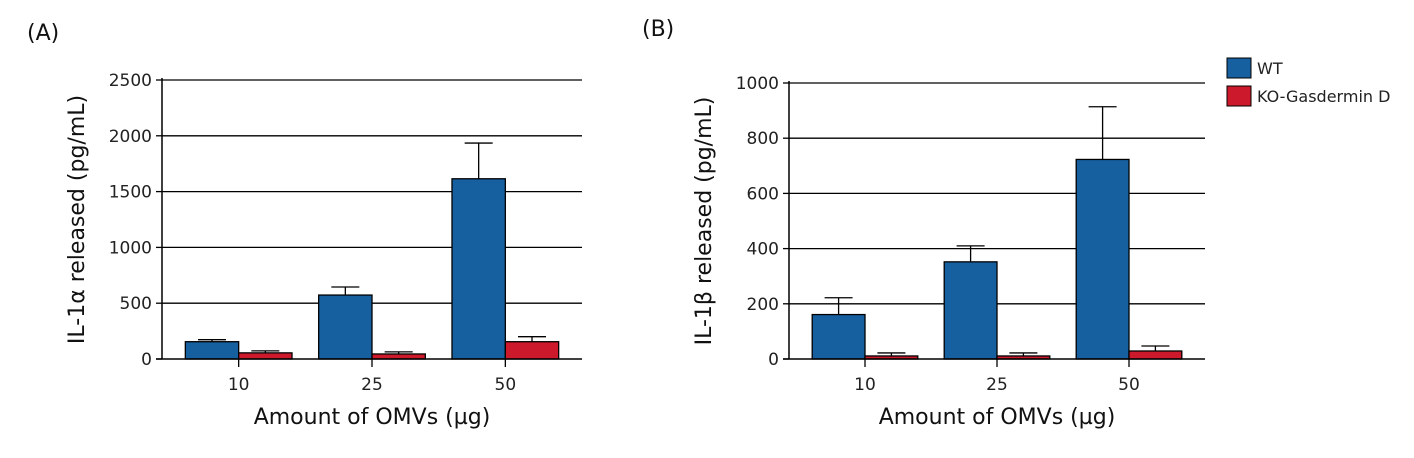  What do you see at coordinates (1239, 68) in the screenshot?
I see `legend-swatch-wt` at bounding box center [1239, 68].